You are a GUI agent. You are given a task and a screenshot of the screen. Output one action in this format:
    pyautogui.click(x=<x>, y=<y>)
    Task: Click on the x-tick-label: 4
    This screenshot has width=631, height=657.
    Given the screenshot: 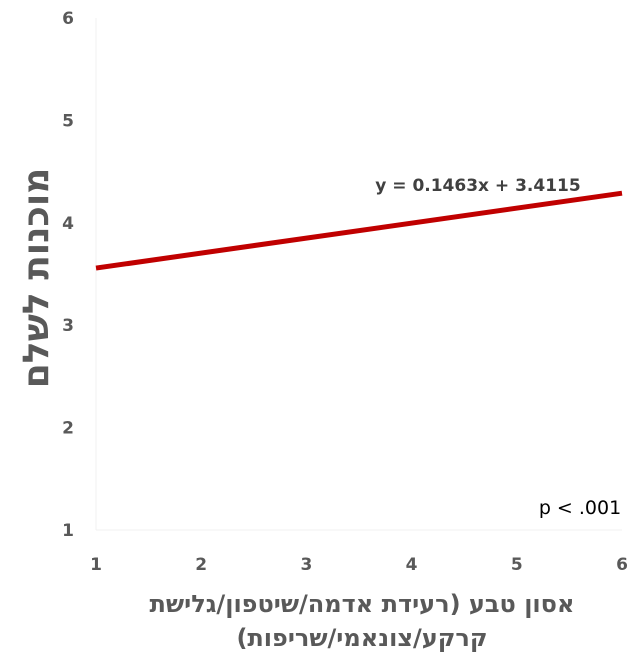 What is the action you would take?
    pyautogui.click(x=412, y=565)
    